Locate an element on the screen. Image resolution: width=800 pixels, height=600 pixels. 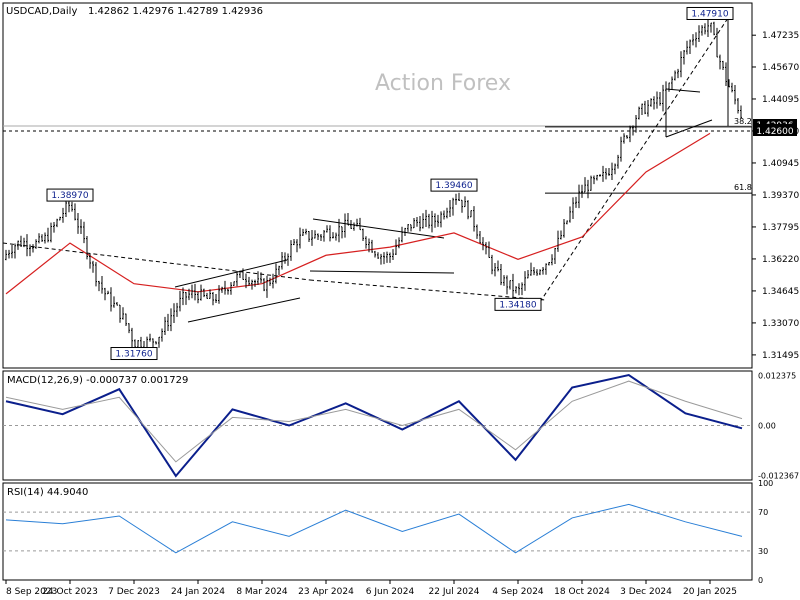
price-tick-label: 1.39370 is located at coordinates (780, 196).